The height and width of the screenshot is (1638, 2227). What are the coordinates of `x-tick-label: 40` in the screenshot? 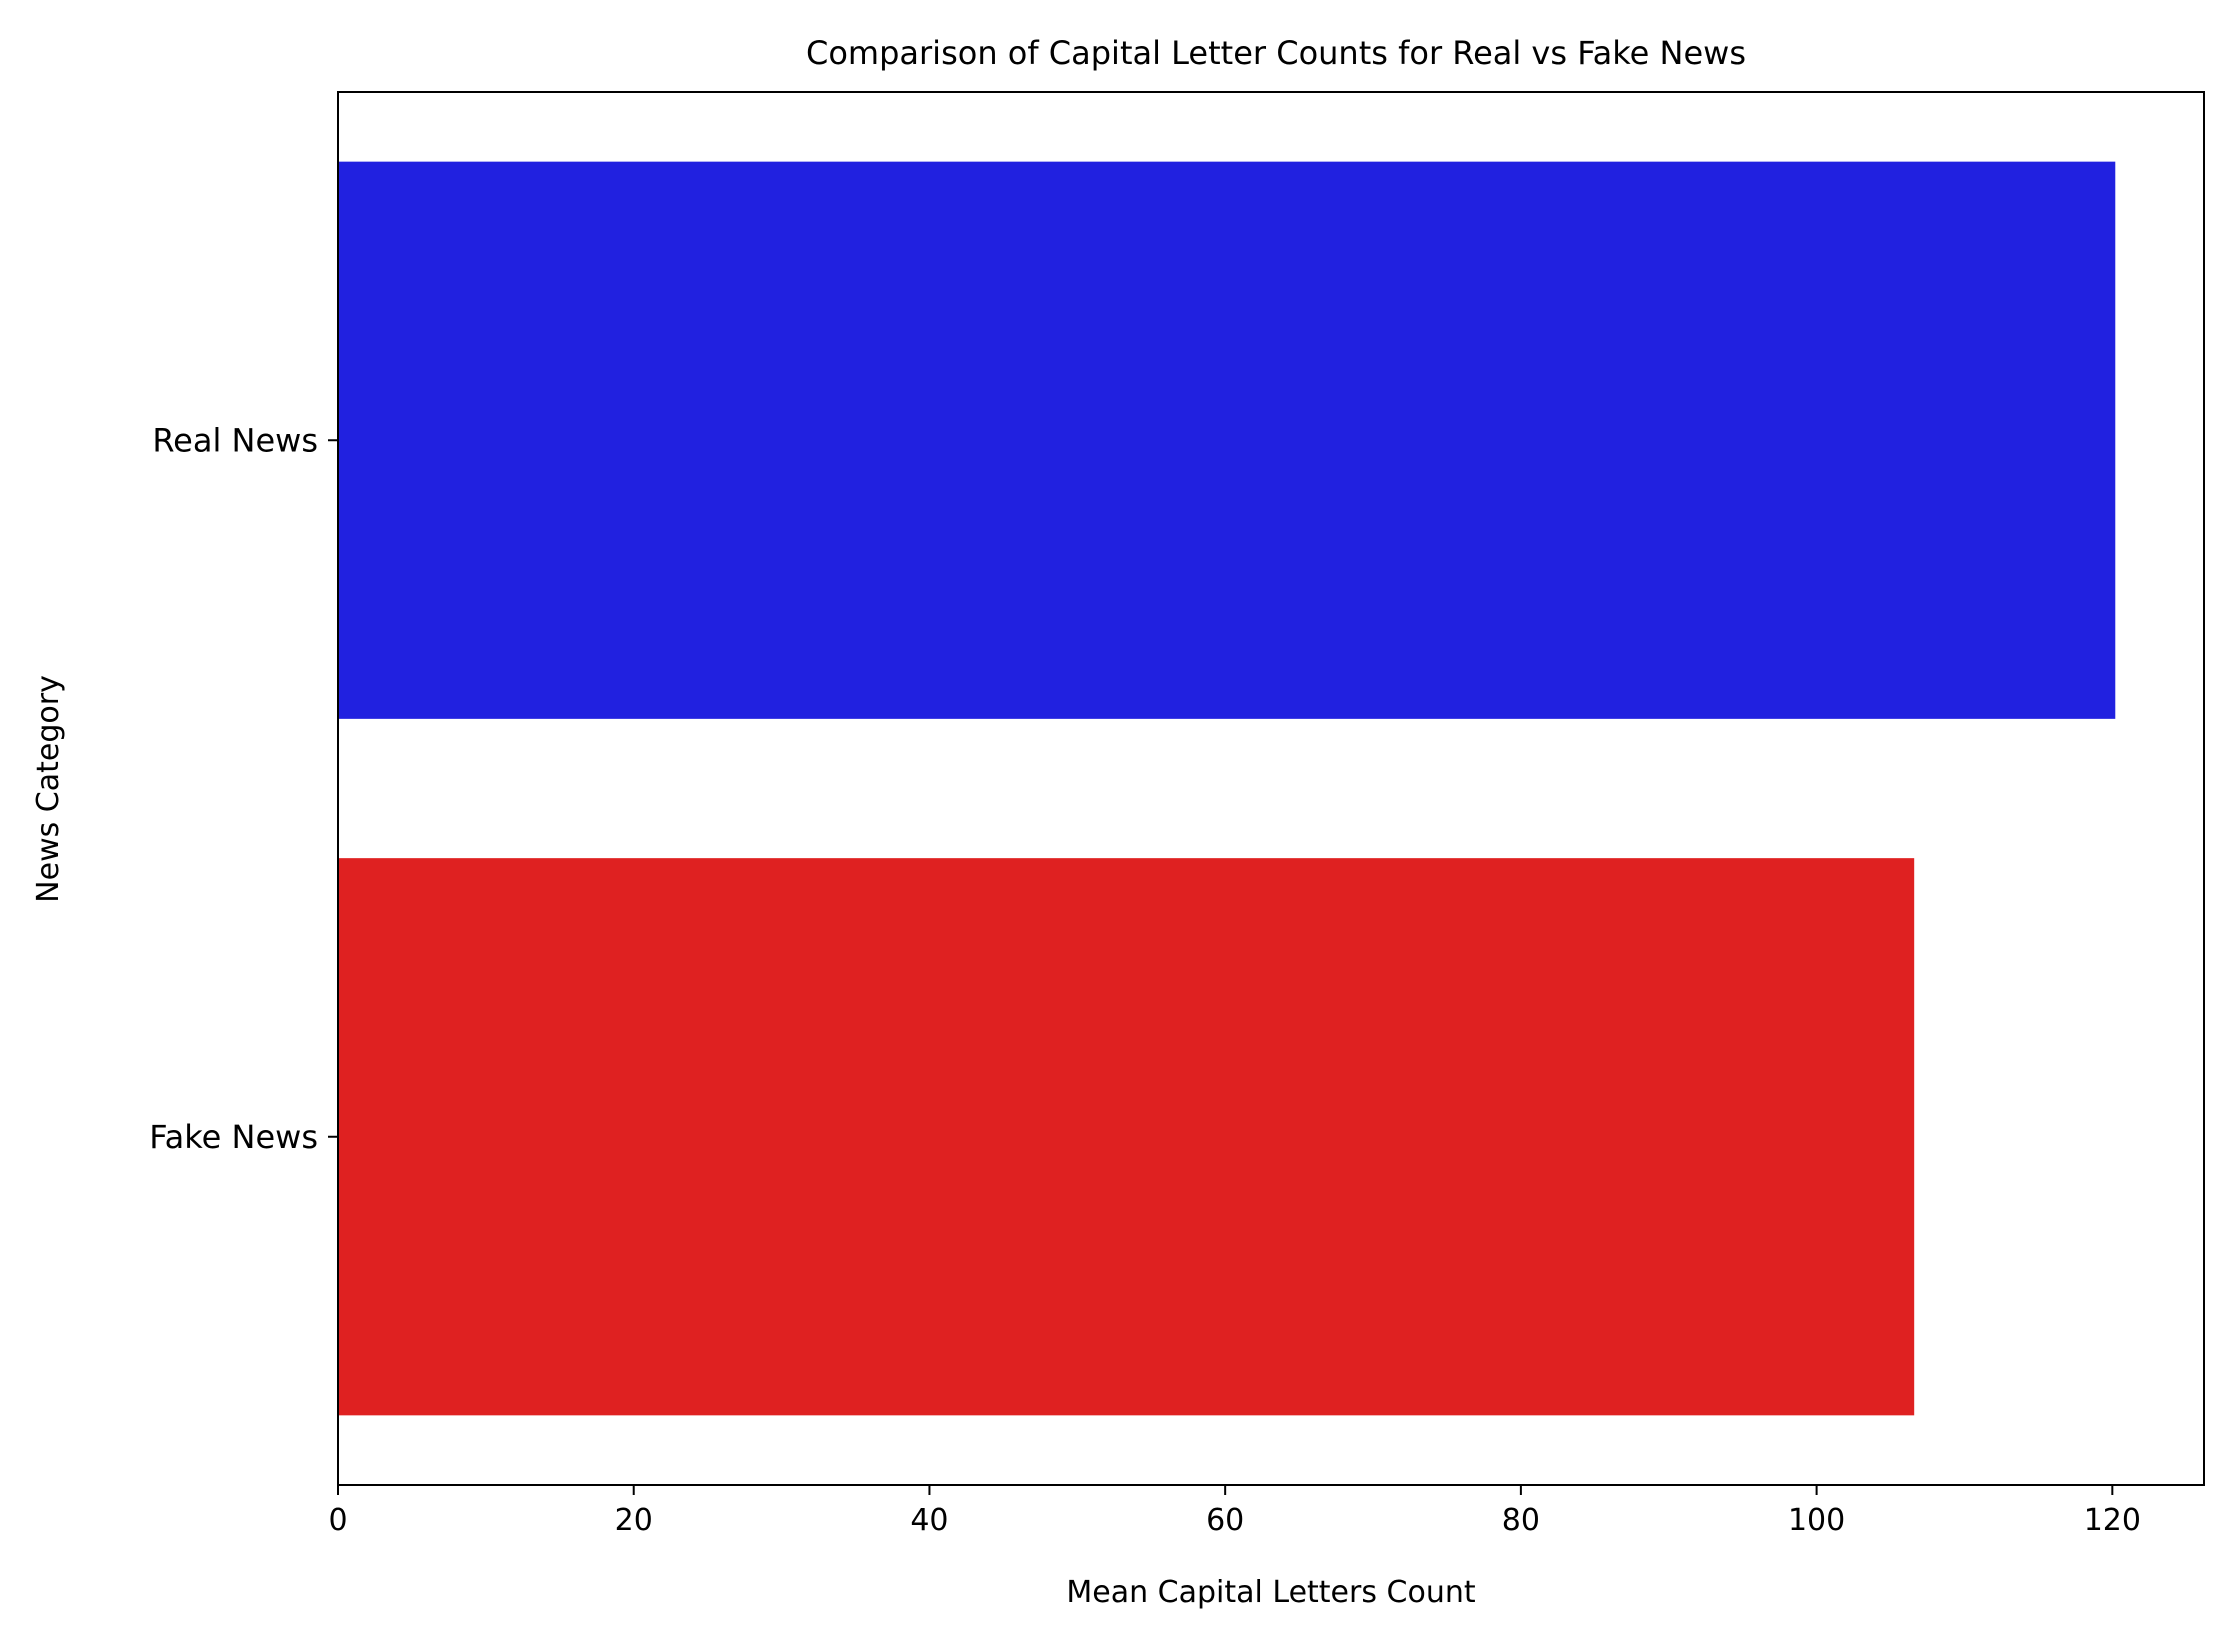 It's located at (929, 1520).